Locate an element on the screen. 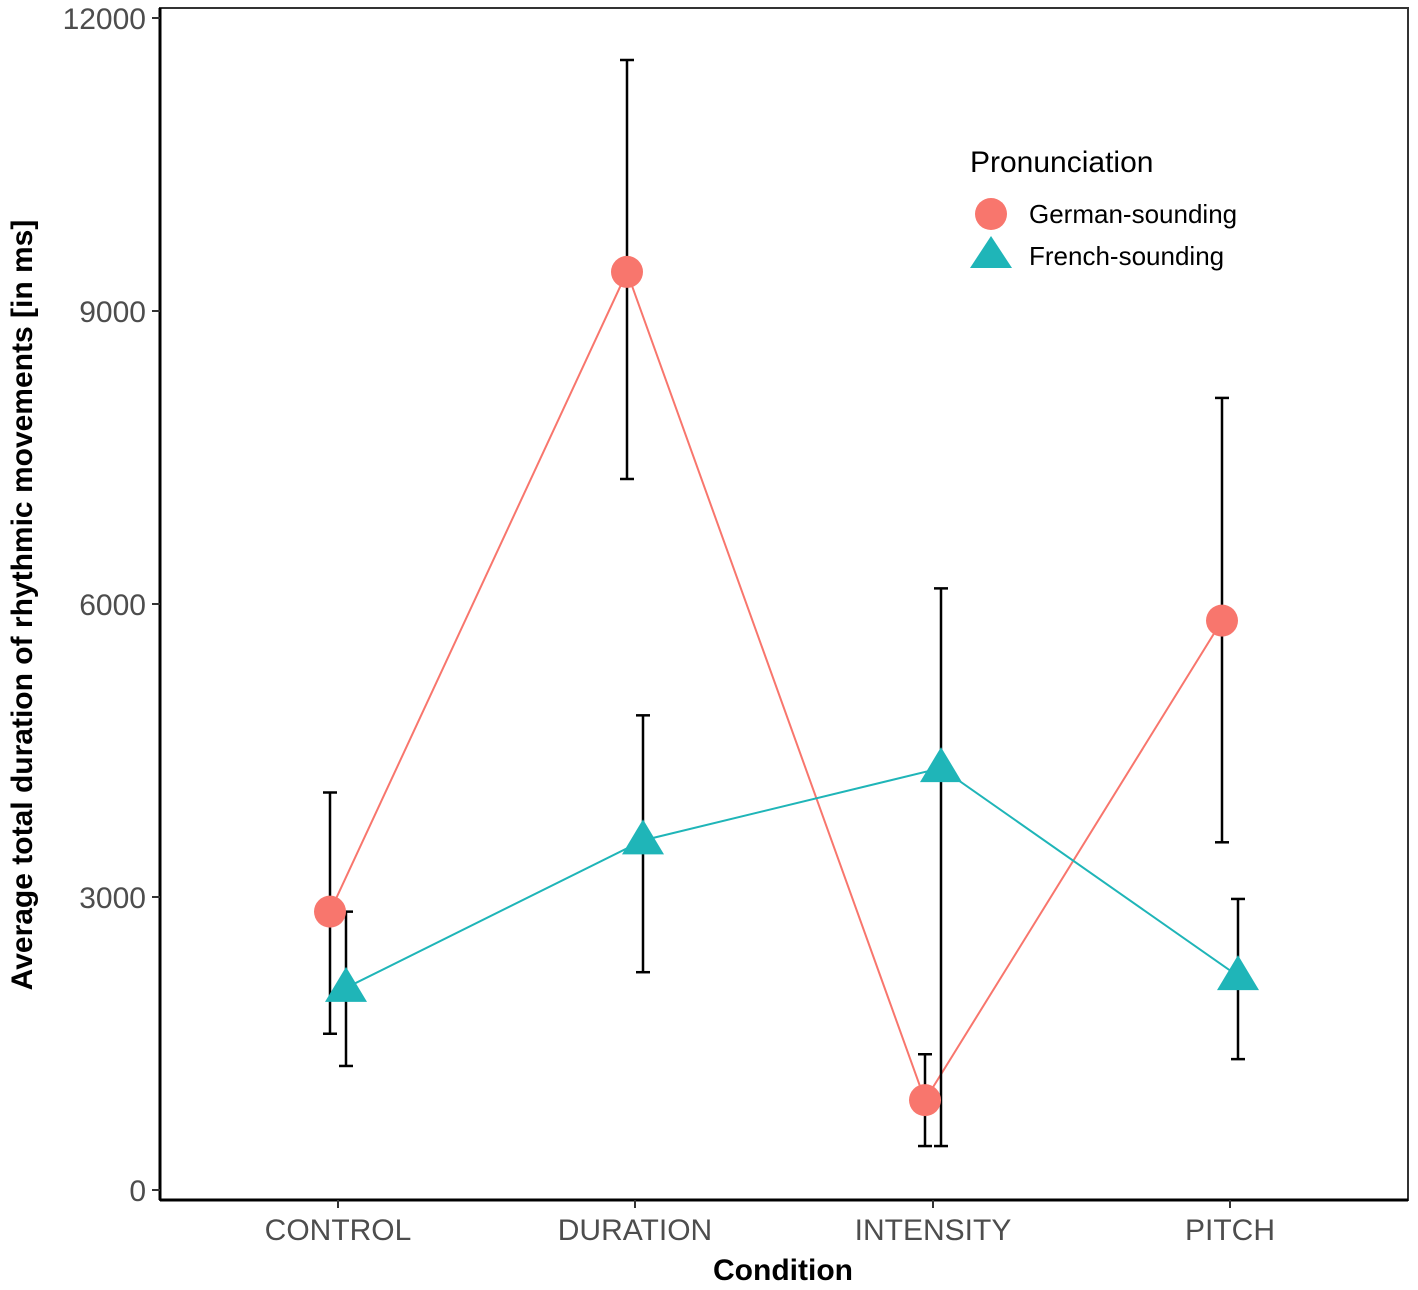 The width and height of the screenshot is (1418, 1290). point-french-sounding-intensity is located at coordinates (941, 765).